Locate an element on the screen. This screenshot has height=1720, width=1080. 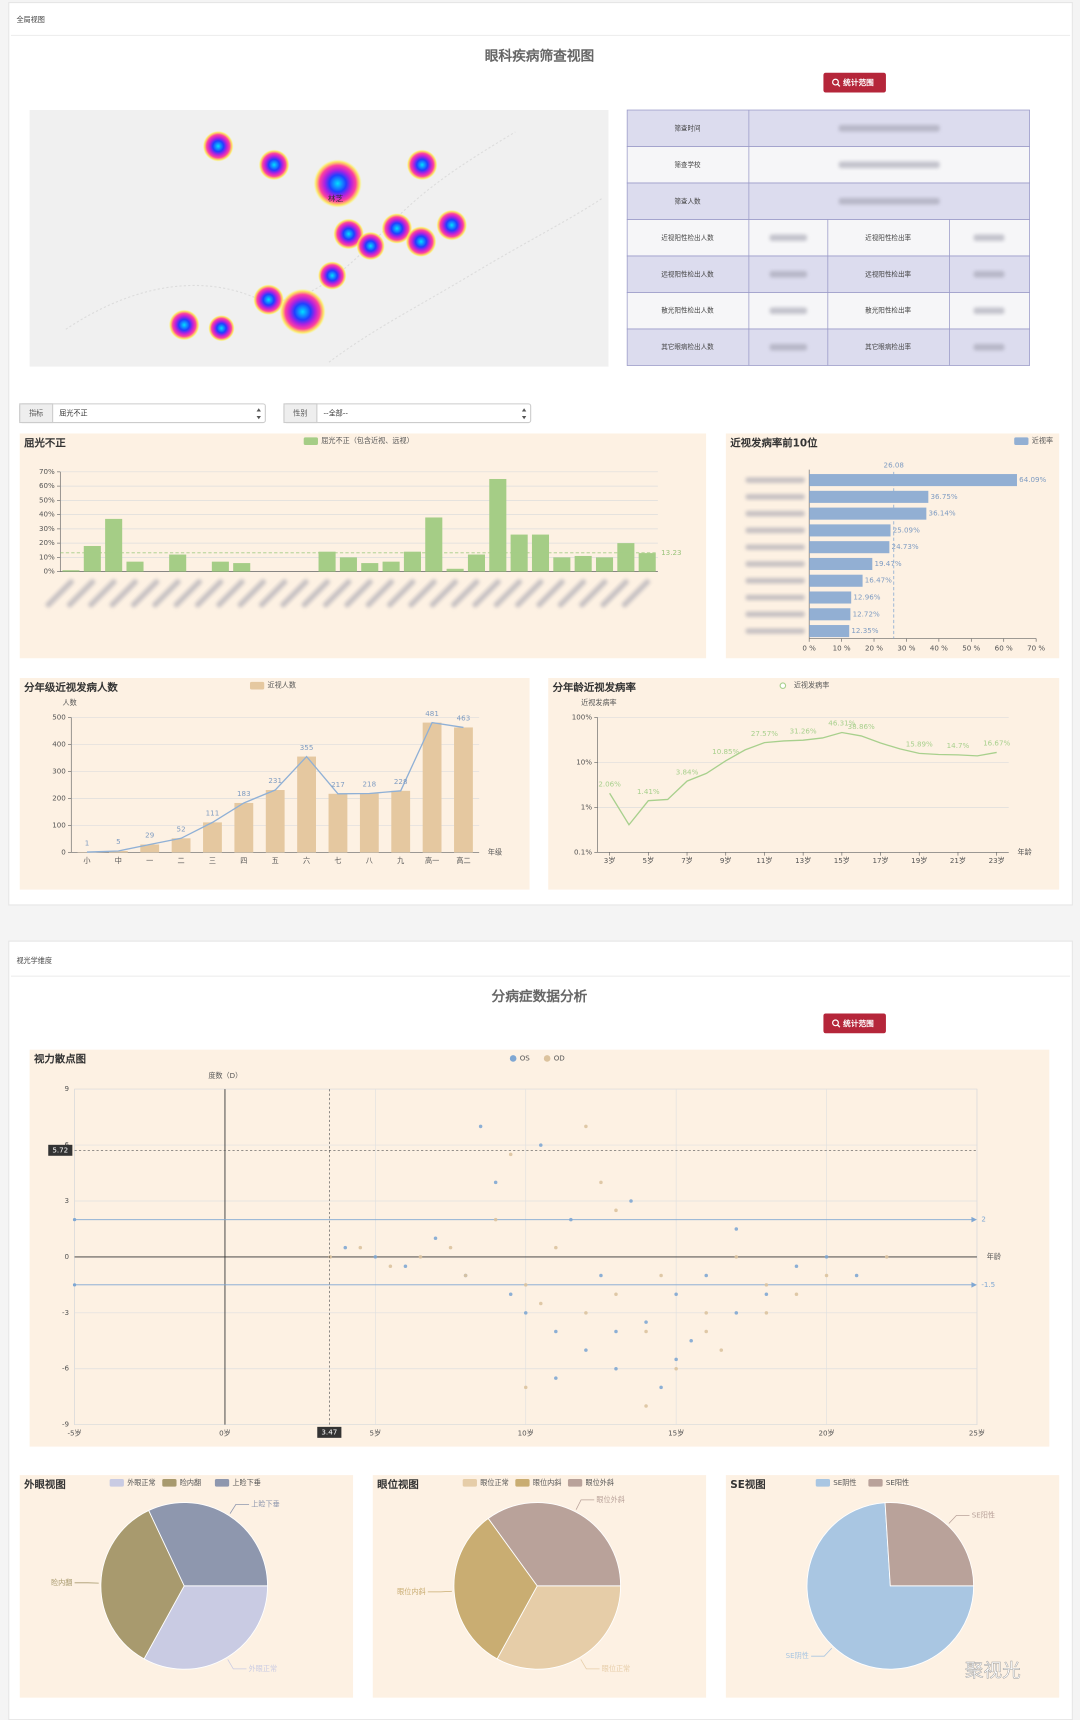
table-label: 远视阳性检出率 is located at coordinates (888, 273).